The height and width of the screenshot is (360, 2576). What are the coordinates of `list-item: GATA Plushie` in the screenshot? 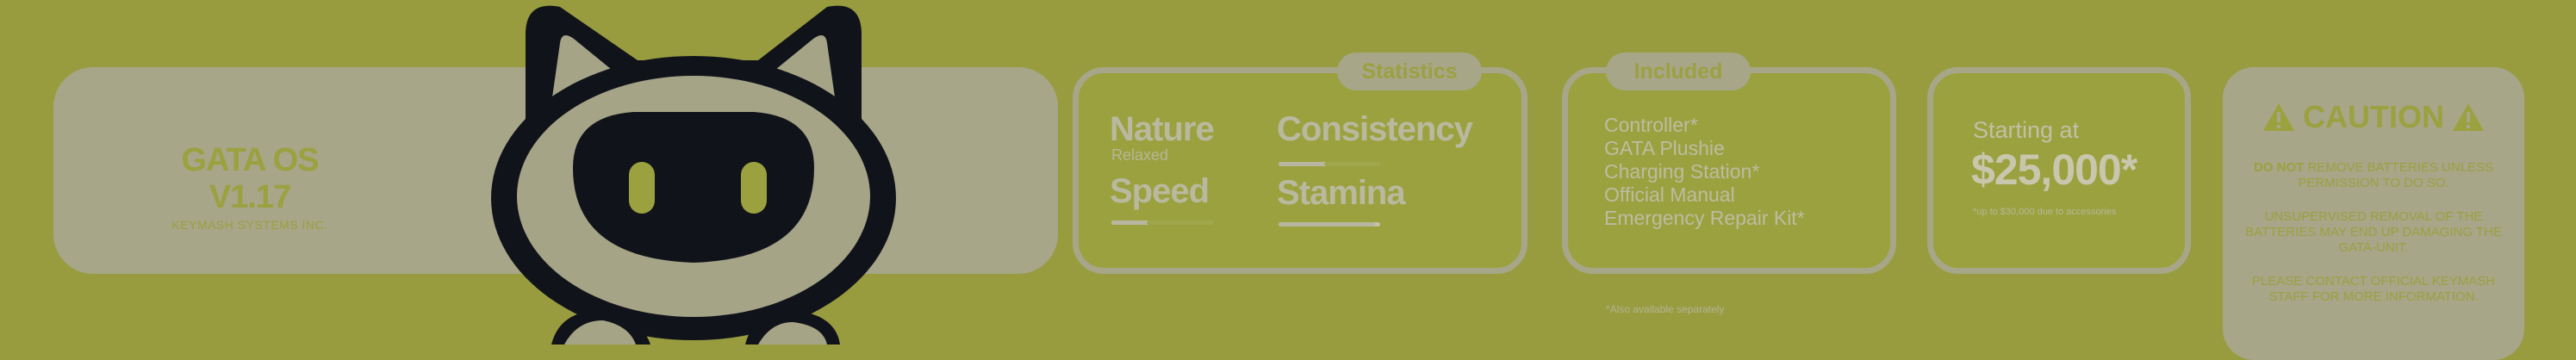 It's located at (1665, 148).